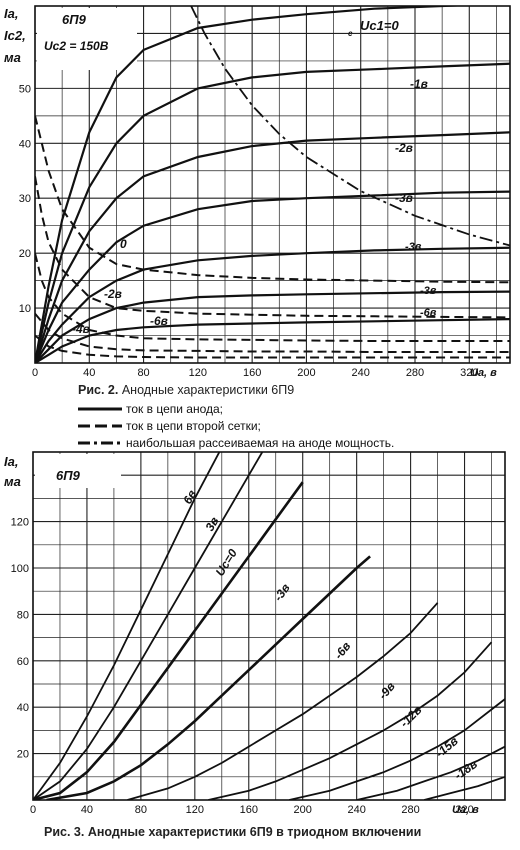 The width and height of the screenshot is (520, 850). Describe the element at coordinates (100, 426) in the screenshot. I see `legend-dashed-line-swatch` at that location.